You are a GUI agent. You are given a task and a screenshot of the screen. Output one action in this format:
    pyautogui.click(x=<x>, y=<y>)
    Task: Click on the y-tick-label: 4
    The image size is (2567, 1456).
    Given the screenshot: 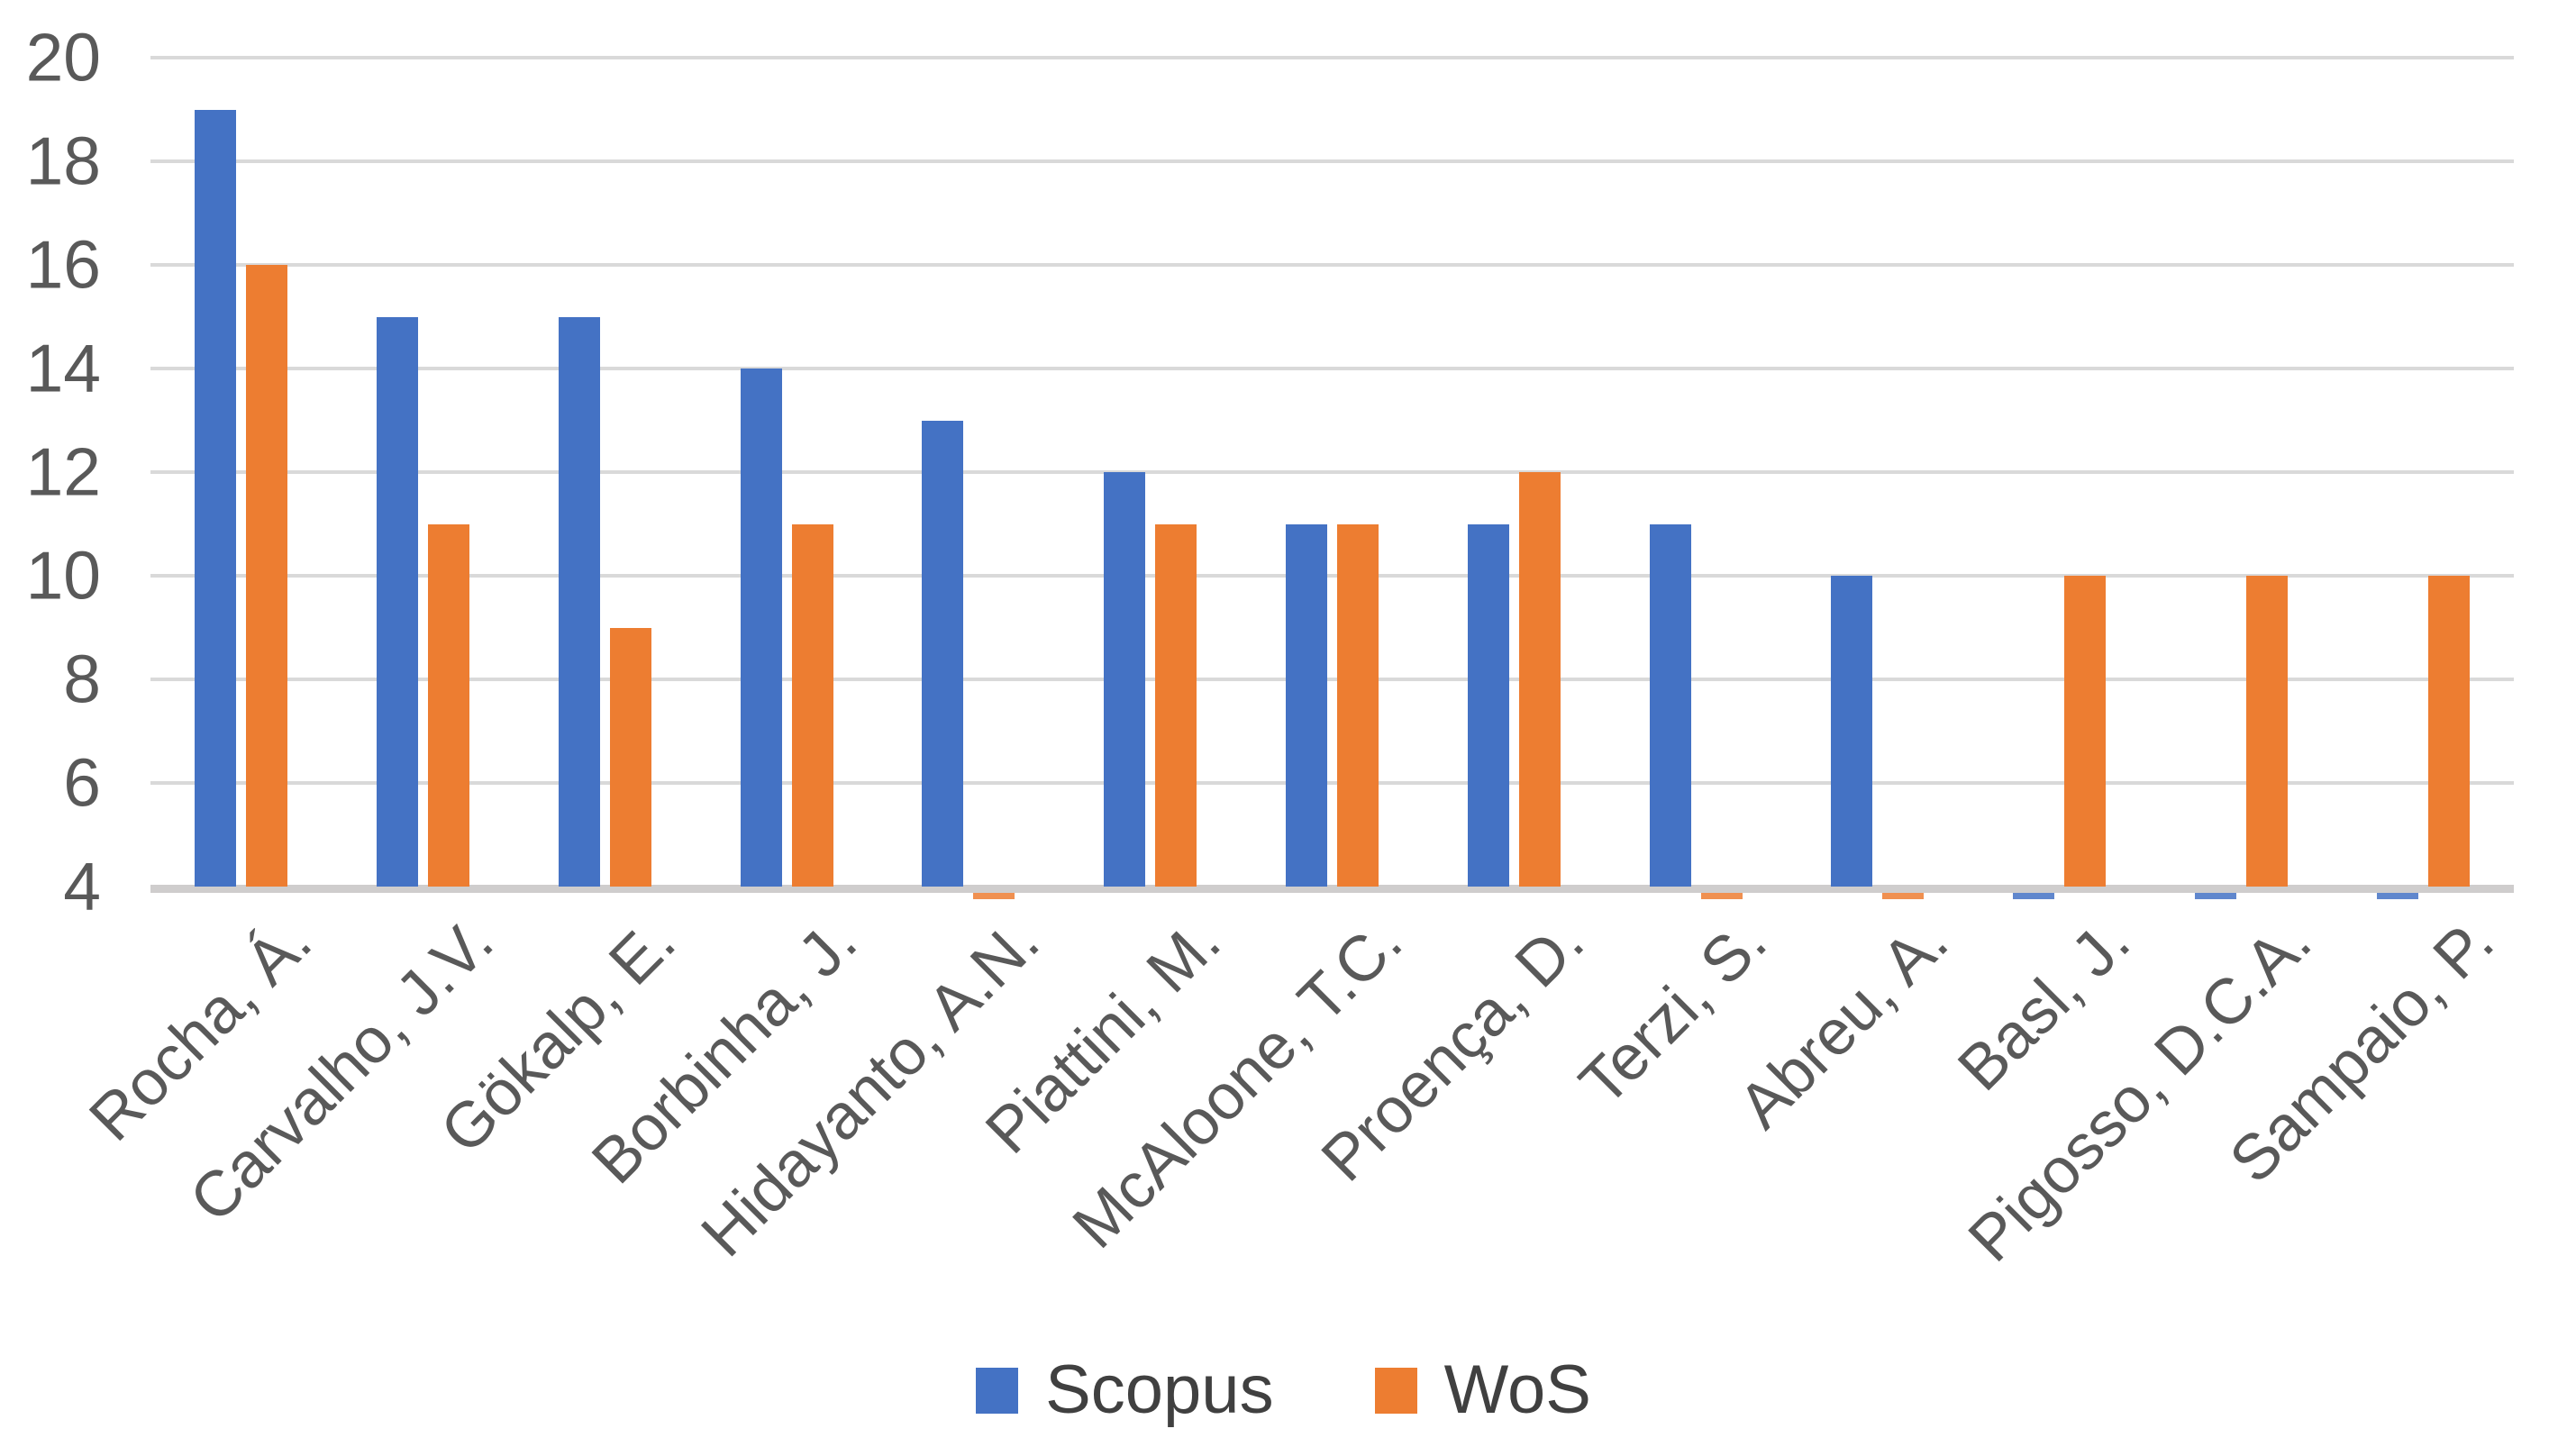 What is the action you would take?
    pyautogui.click(x=82, y=886)
    